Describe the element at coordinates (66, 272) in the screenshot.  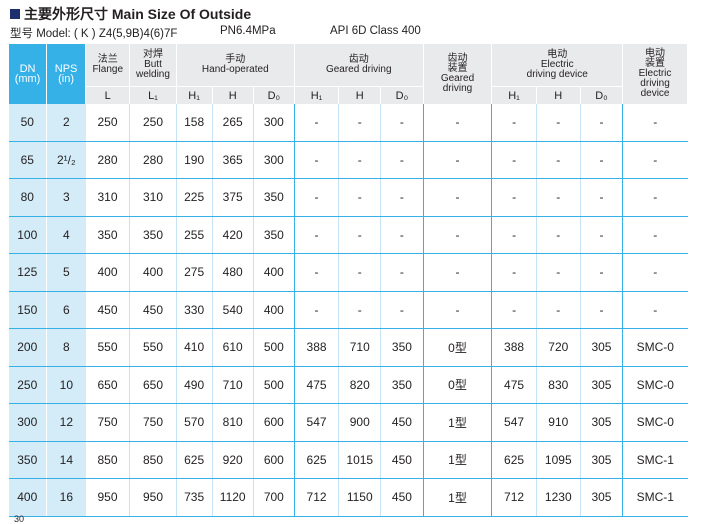
I see `table-cell: 5` at that location.